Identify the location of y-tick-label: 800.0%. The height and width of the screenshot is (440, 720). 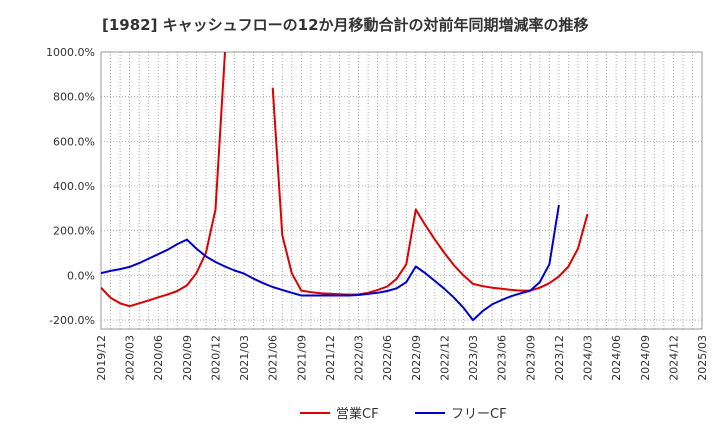
(74, 97).